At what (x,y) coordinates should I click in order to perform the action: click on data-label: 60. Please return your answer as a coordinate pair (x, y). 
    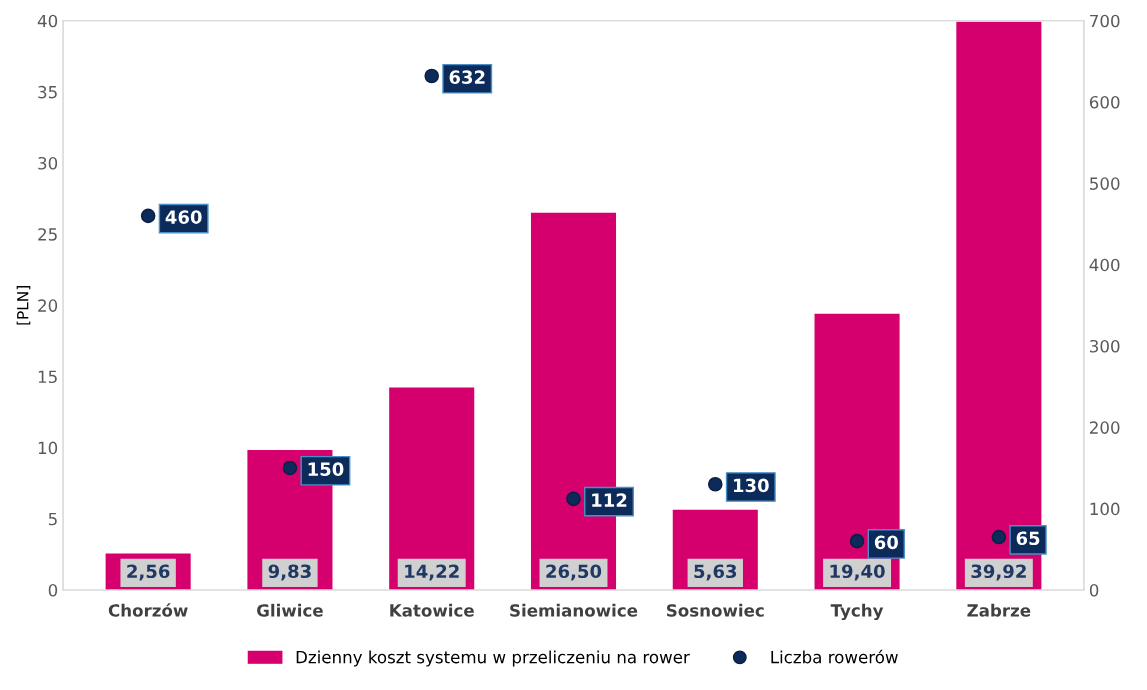
    Looking at the image, I should click on (886, 542).